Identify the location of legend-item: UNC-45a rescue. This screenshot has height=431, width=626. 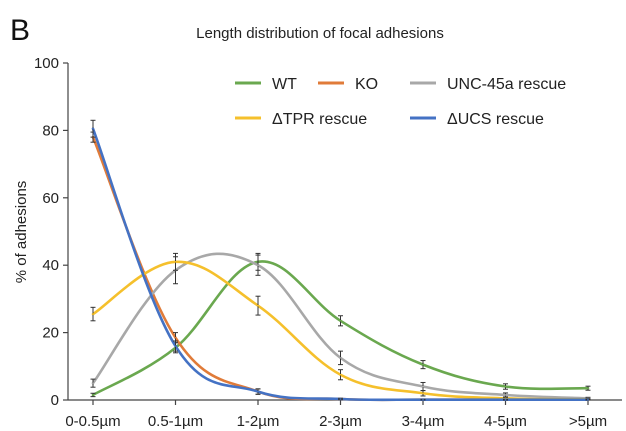
(488, 84).